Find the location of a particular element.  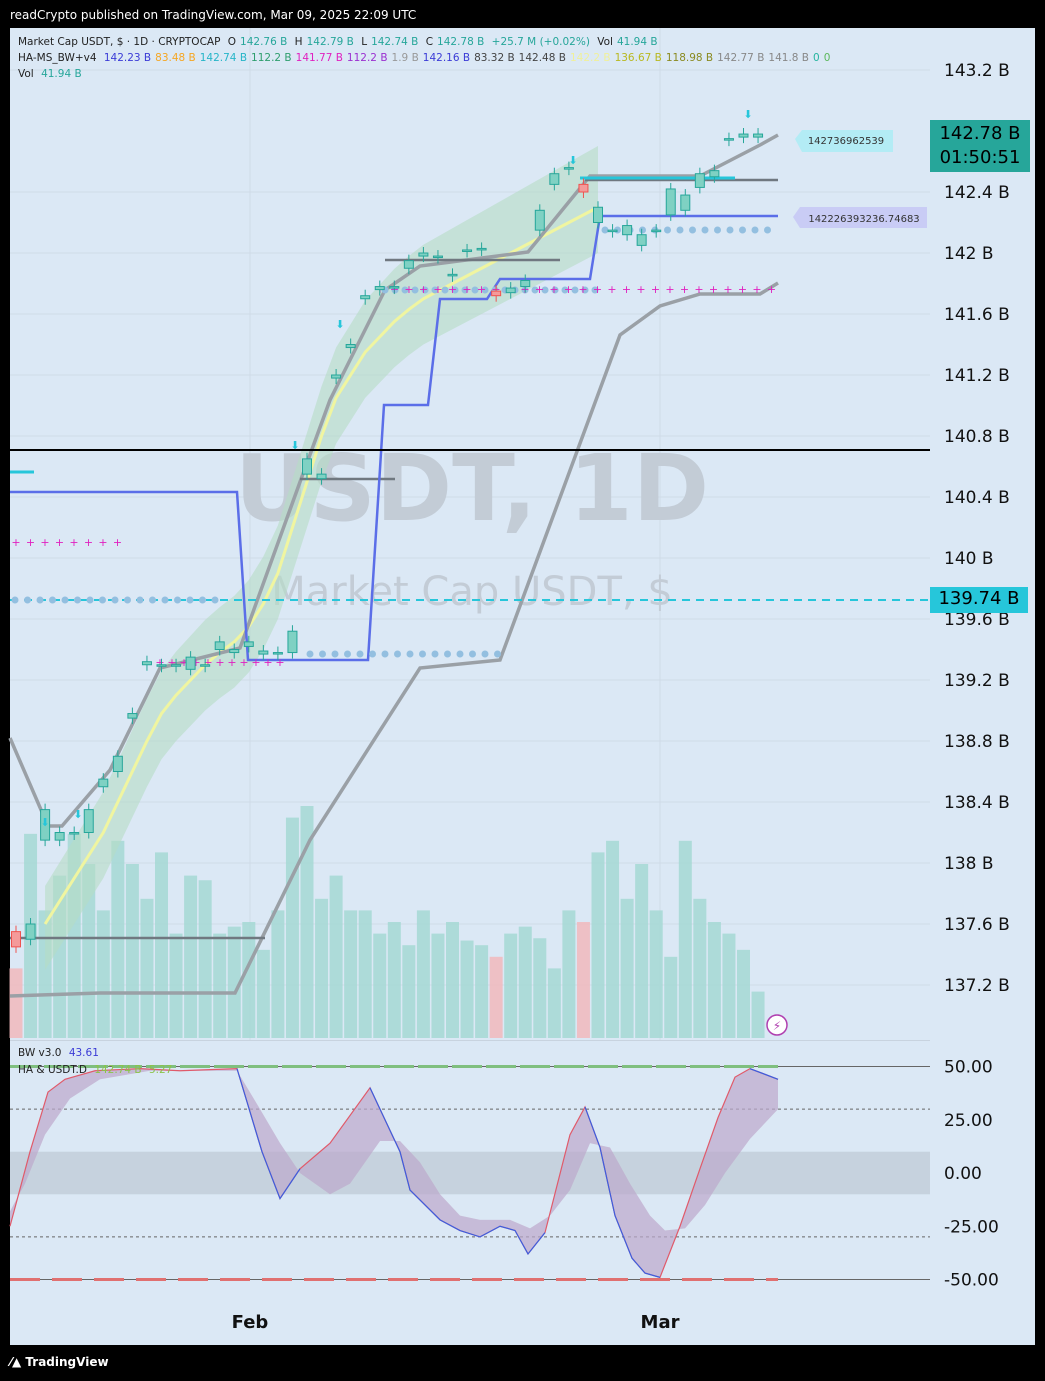

price-axis-label: 137.2 B is located at coordinates (977, 986).